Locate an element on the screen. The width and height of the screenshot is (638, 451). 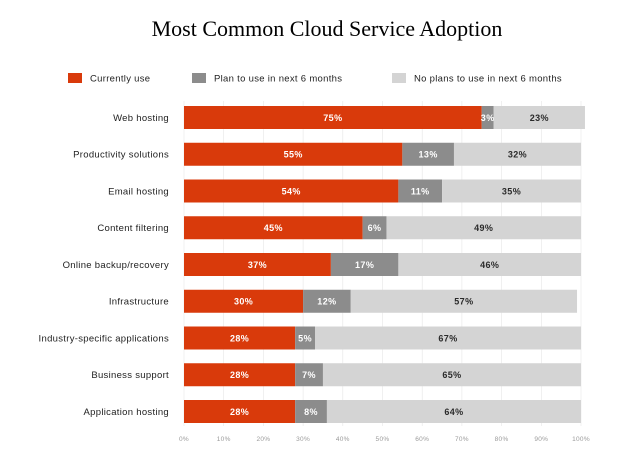
bar-value-label: 37% is located at coordinates (257, 265).